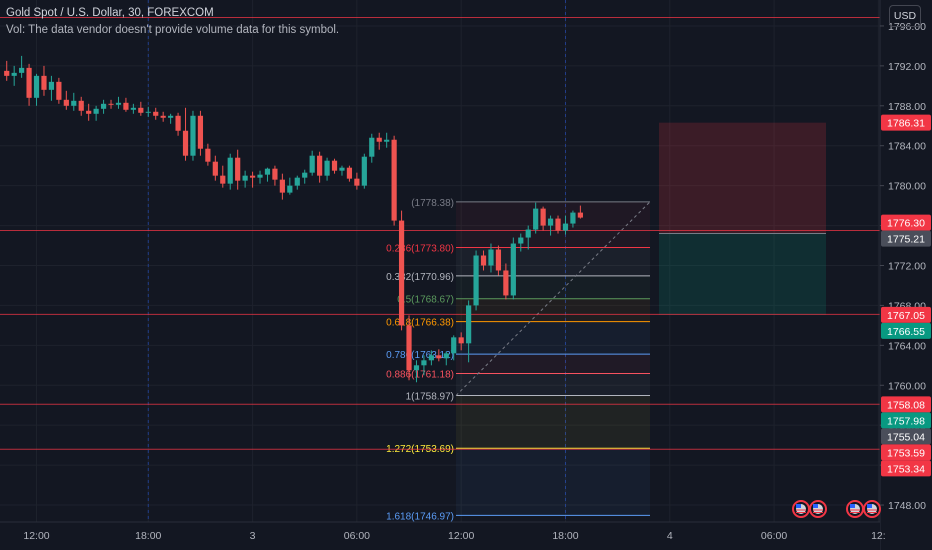  I want to click on price-tag: 1786.31, so click(906, 122).